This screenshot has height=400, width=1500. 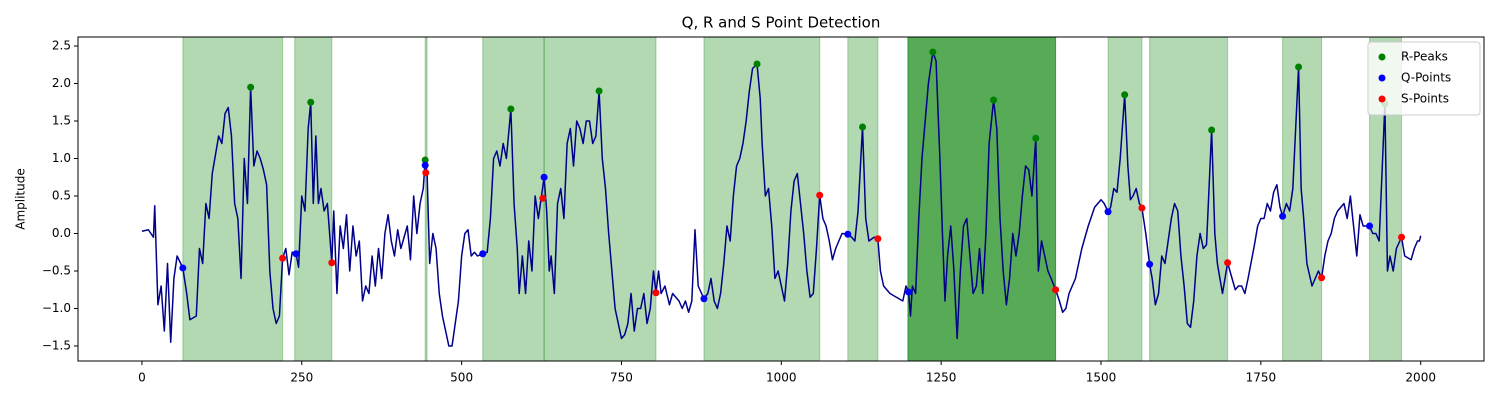 What do you see at coordinates (56, 308) in the screenshot?
I see `y-tick-label: −1.0` at bounding box center [56, 308].